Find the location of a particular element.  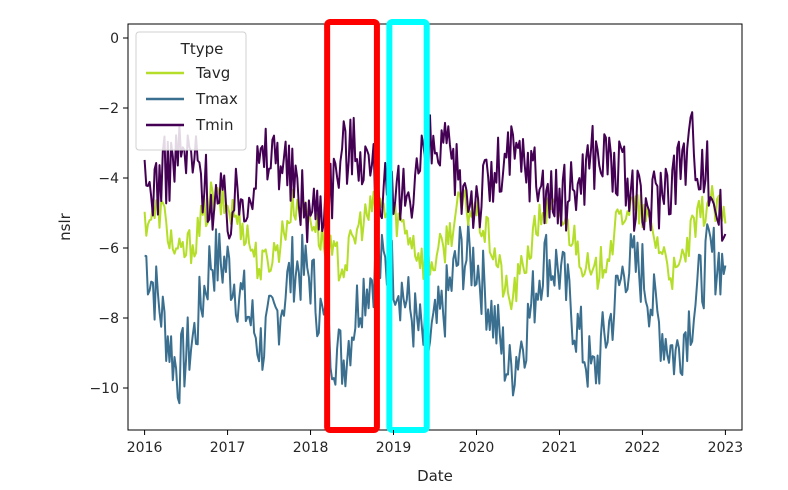

cyan-highlight-box is located at coordinates (408, 226).